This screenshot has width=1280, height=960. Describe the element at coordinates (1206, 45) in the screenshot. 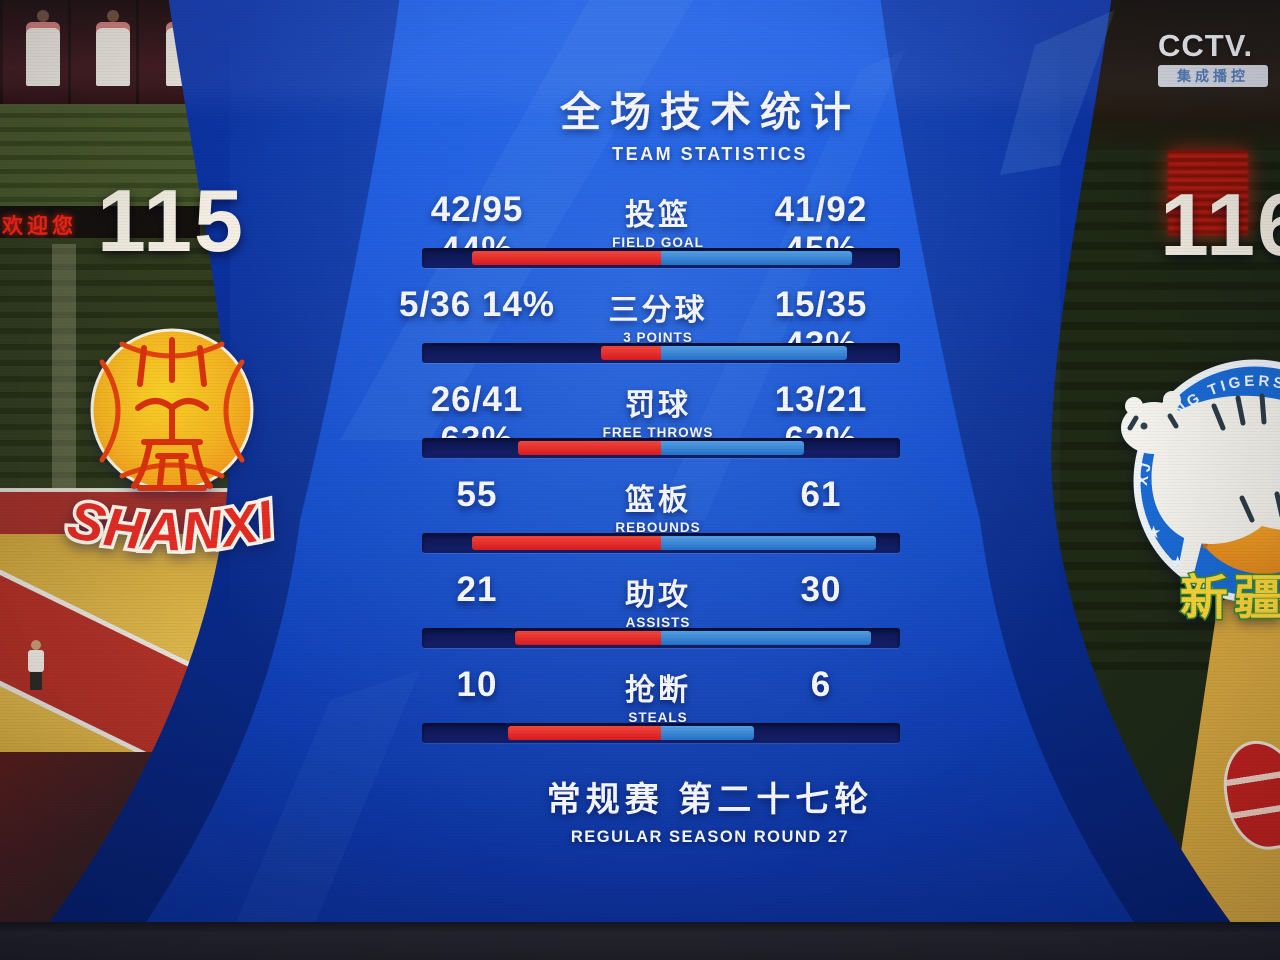

I see `cctv-wordmark: CCTV.` at that location.